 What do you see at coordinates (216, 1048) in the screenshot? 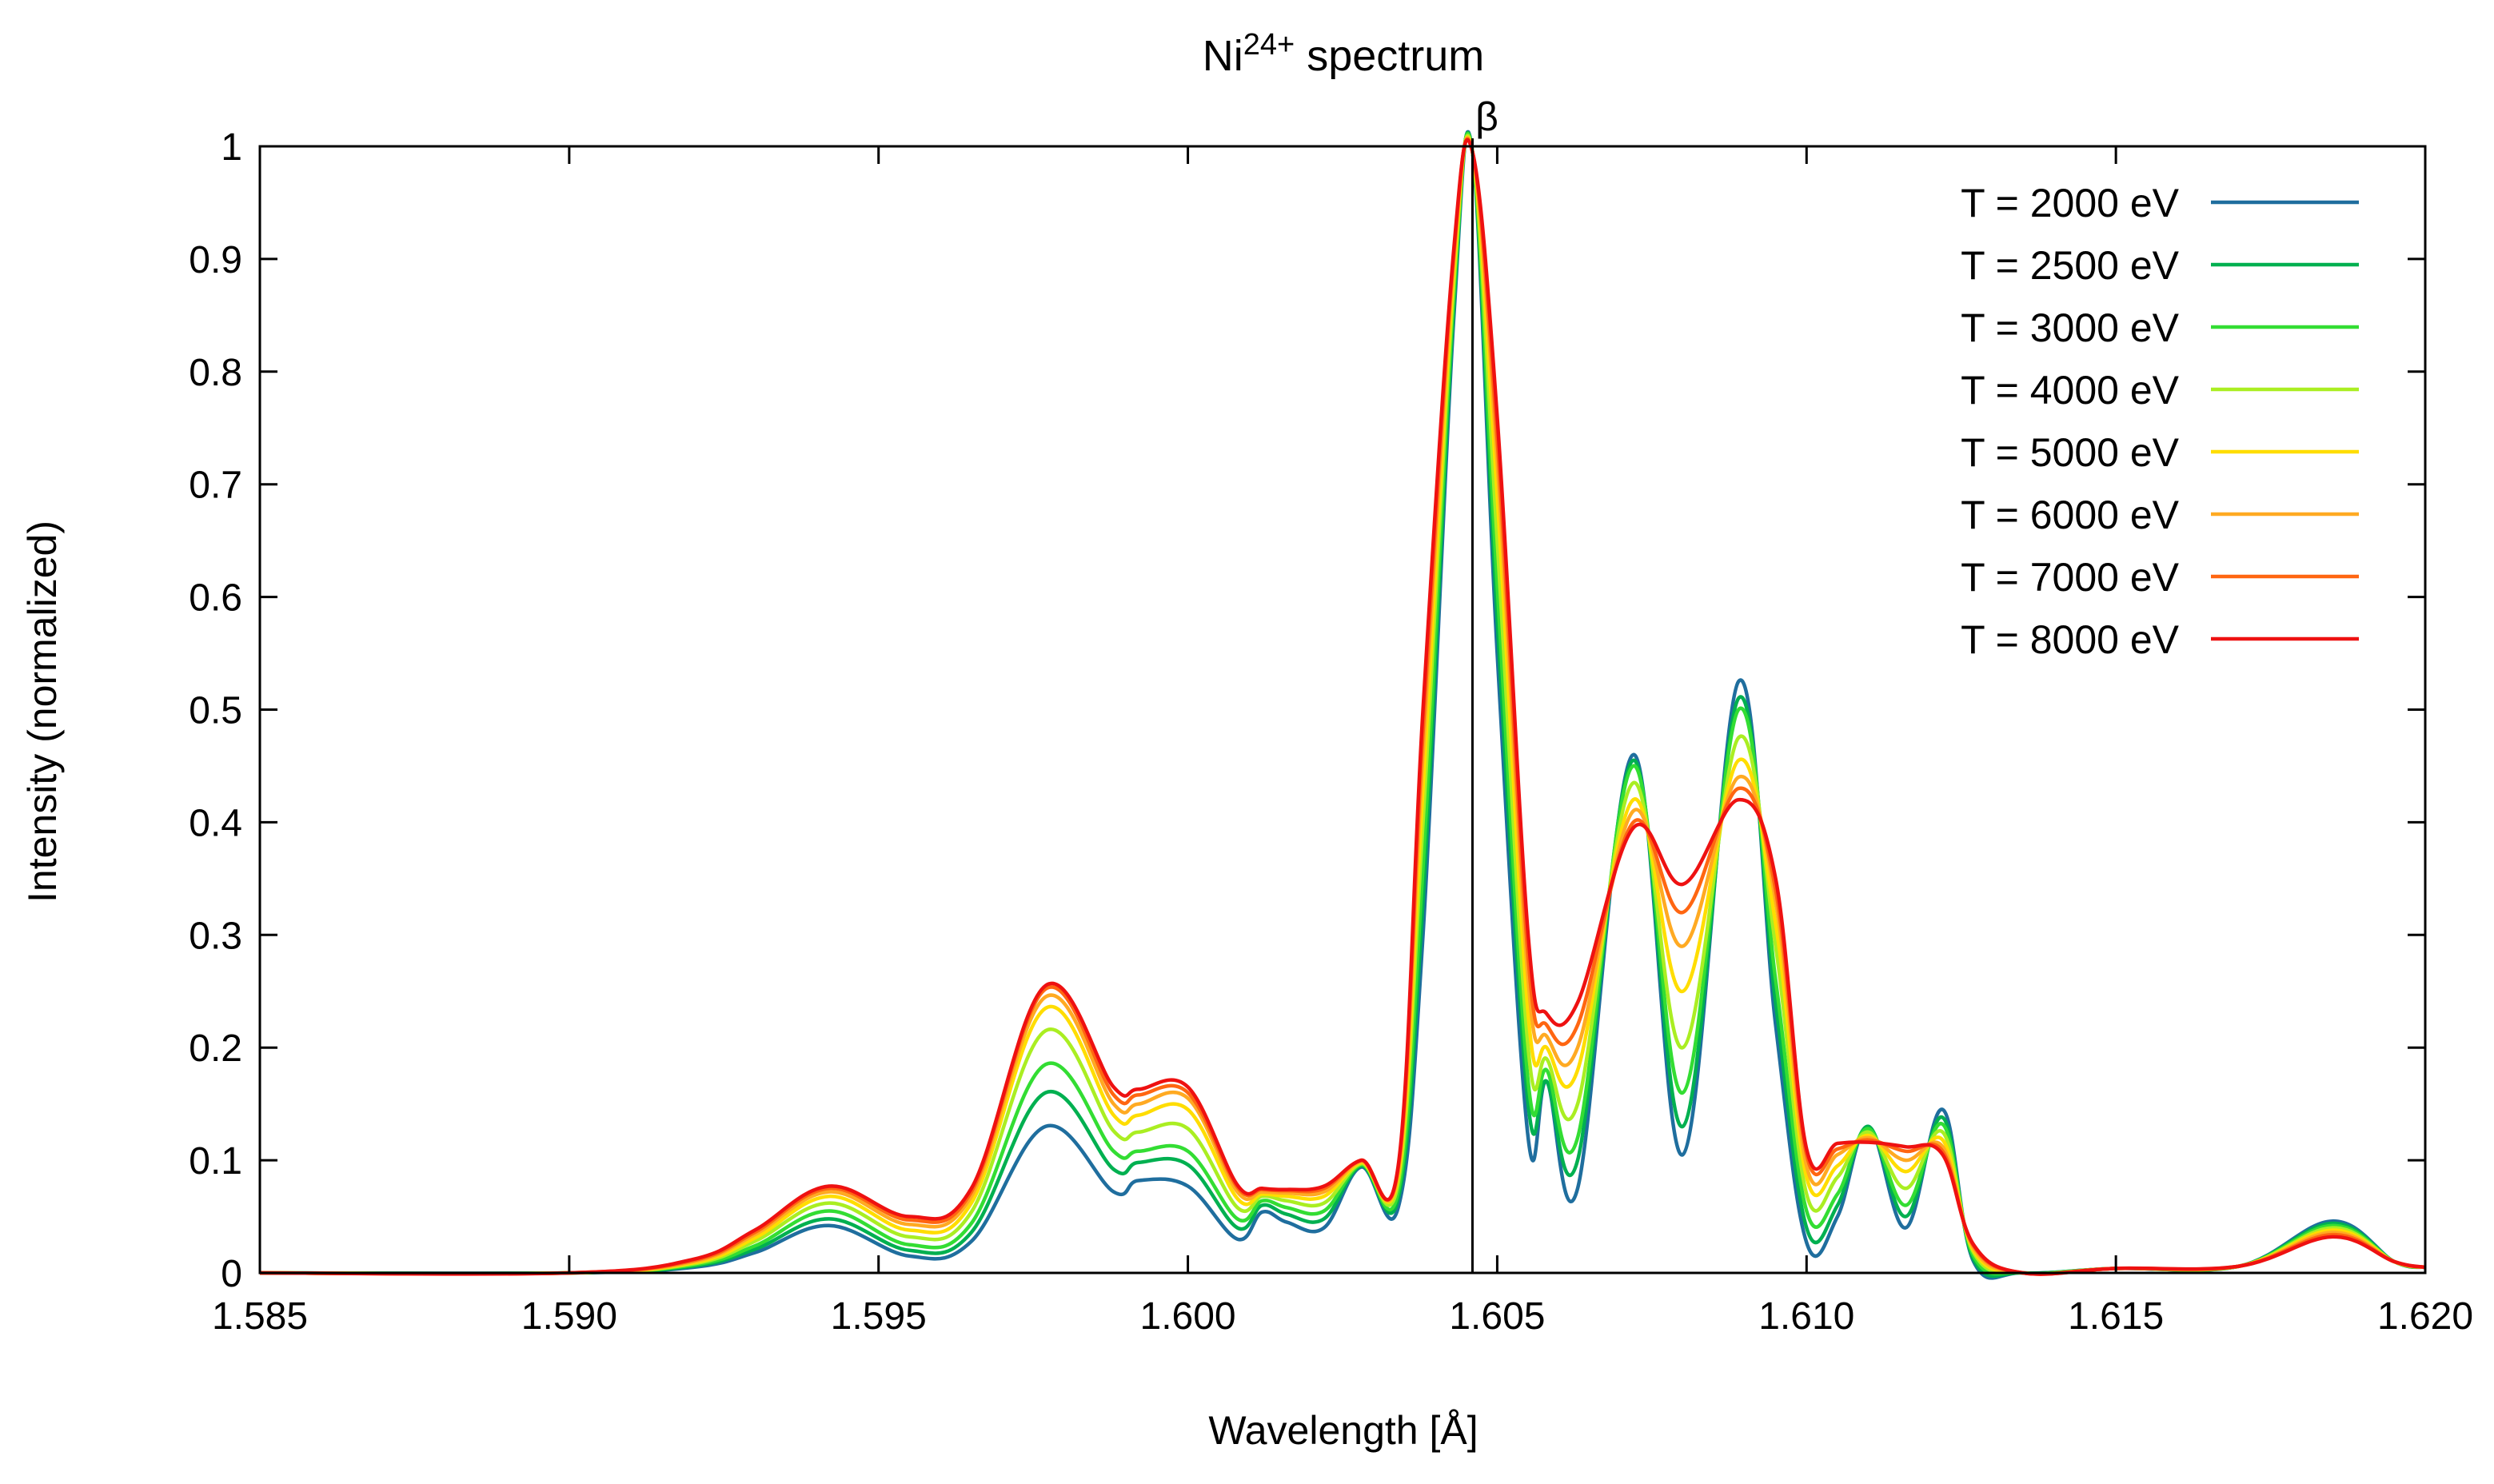
I see `y-tick-label: 0.2` at bounding box center [216, 1048].